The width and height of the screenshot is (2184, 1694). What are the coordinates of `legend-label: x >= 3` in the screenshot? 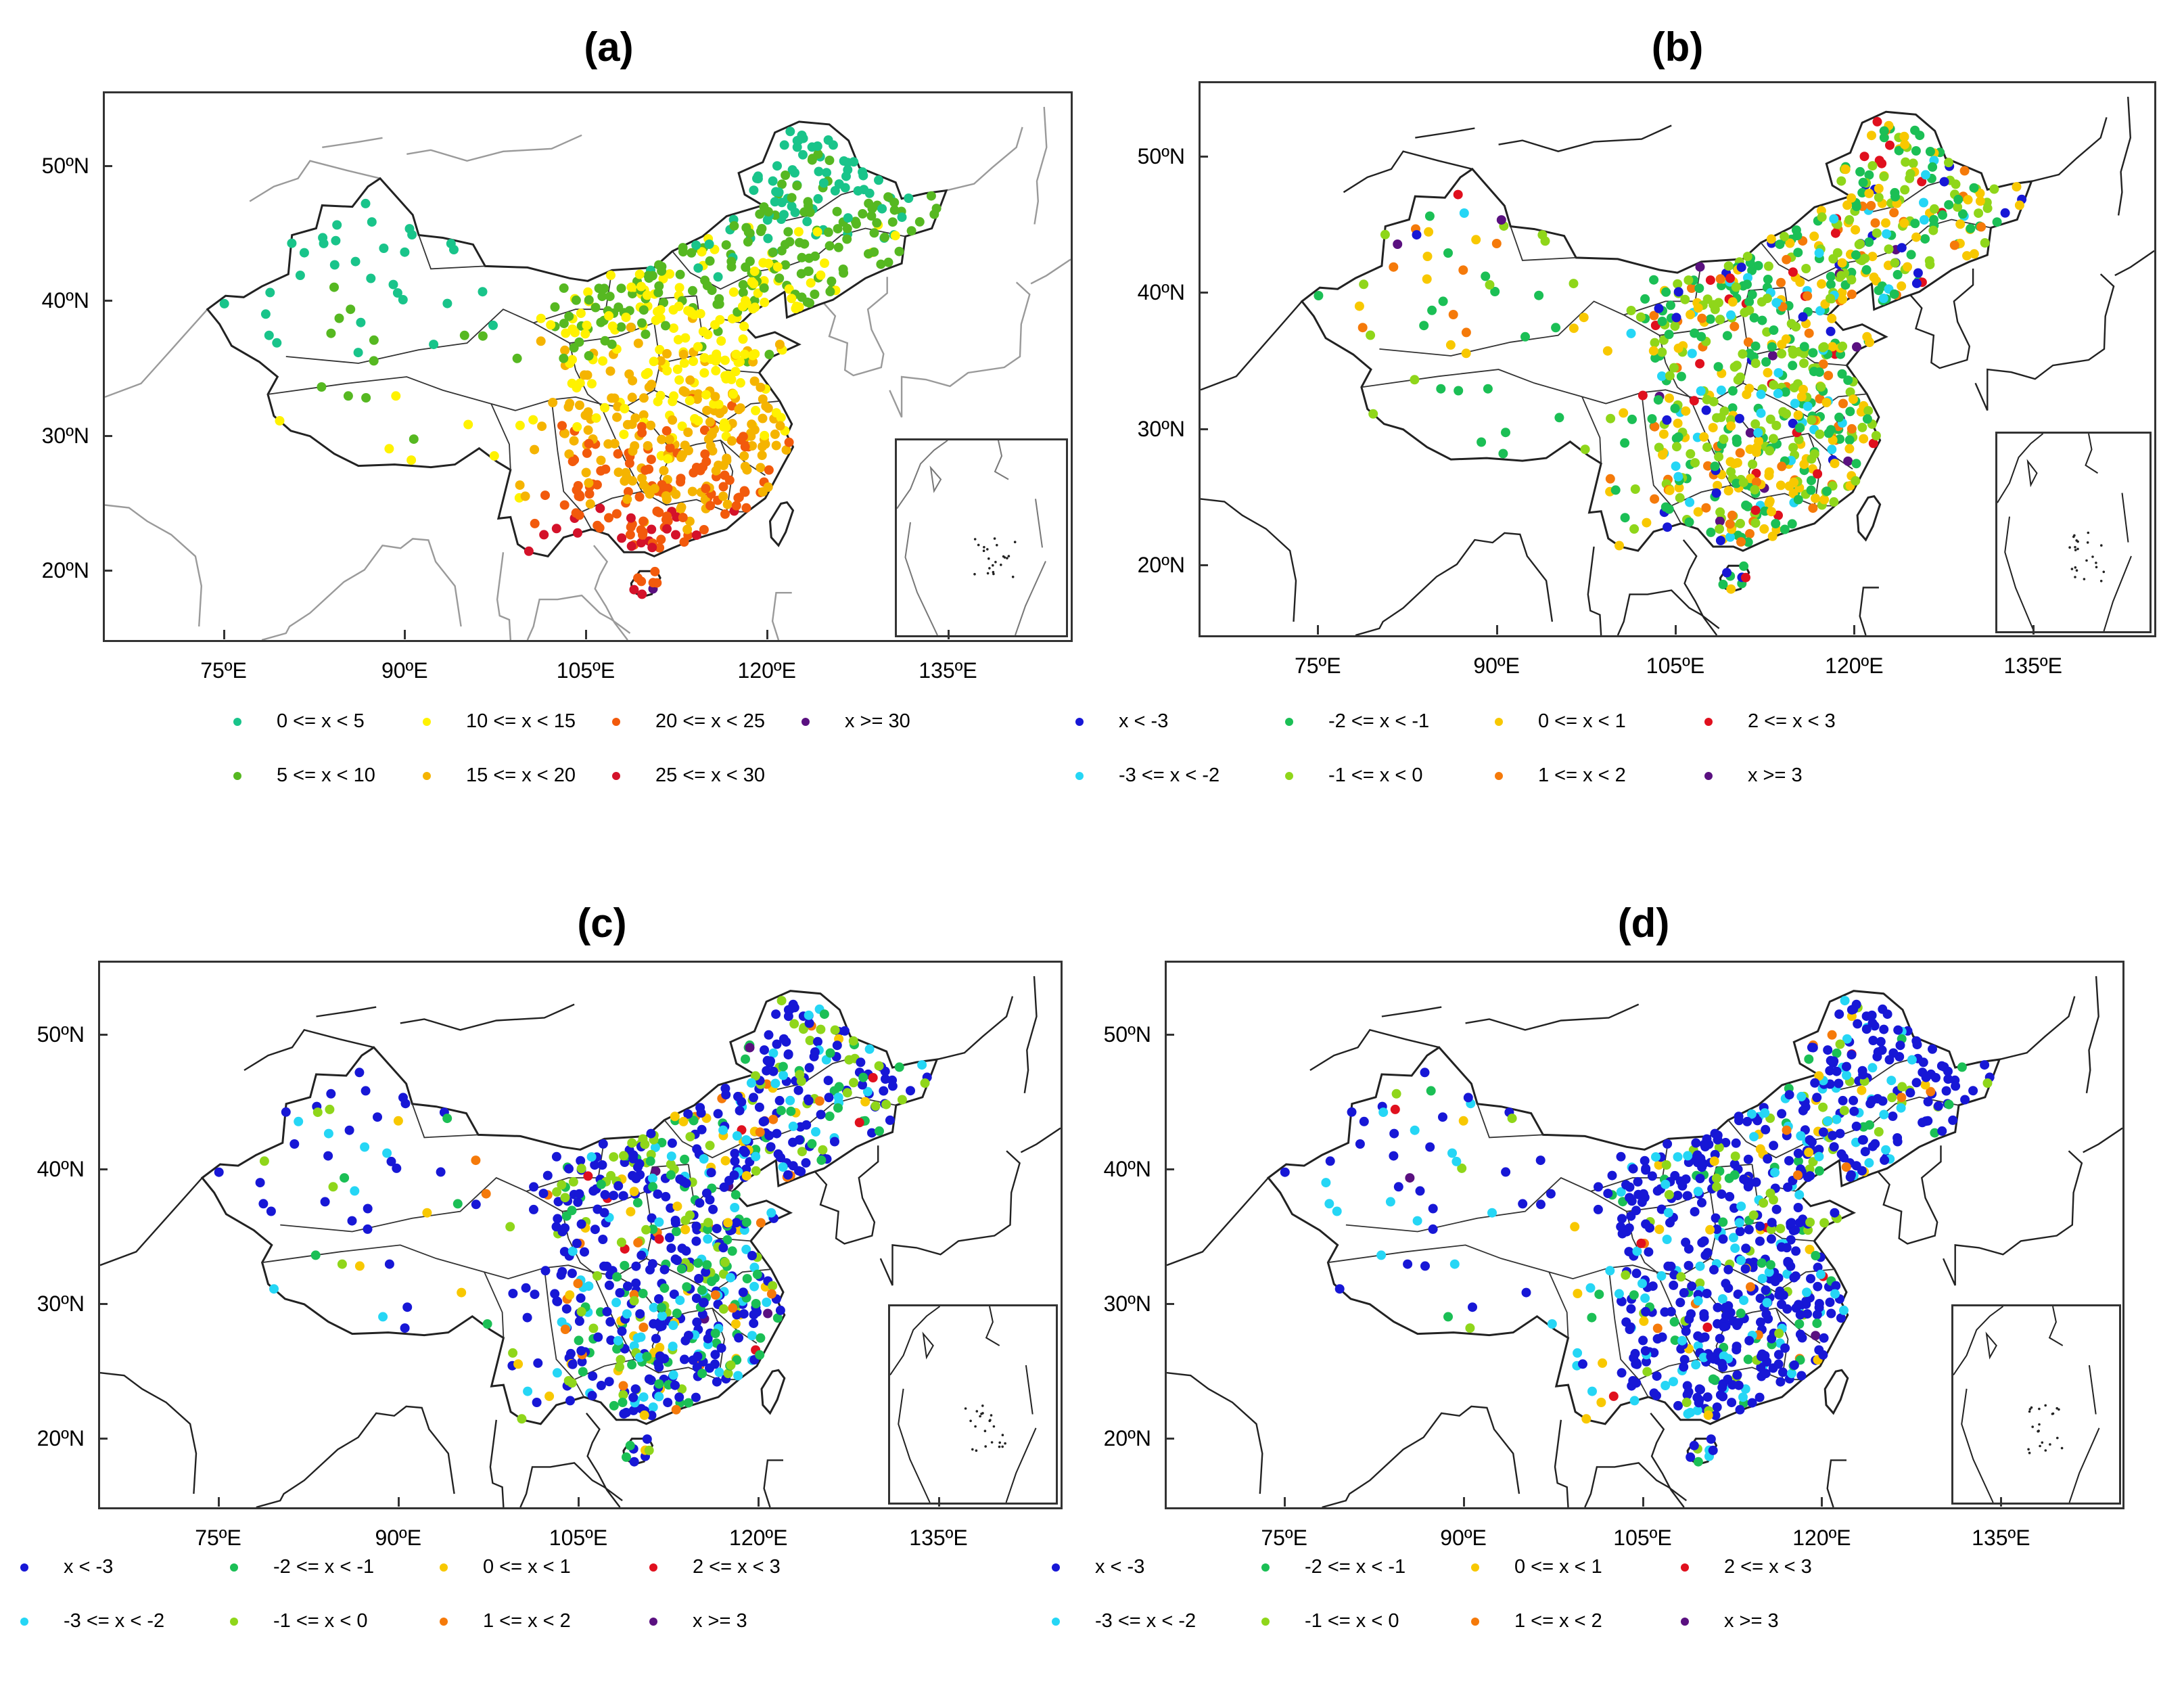 It's located at (1775, 775).